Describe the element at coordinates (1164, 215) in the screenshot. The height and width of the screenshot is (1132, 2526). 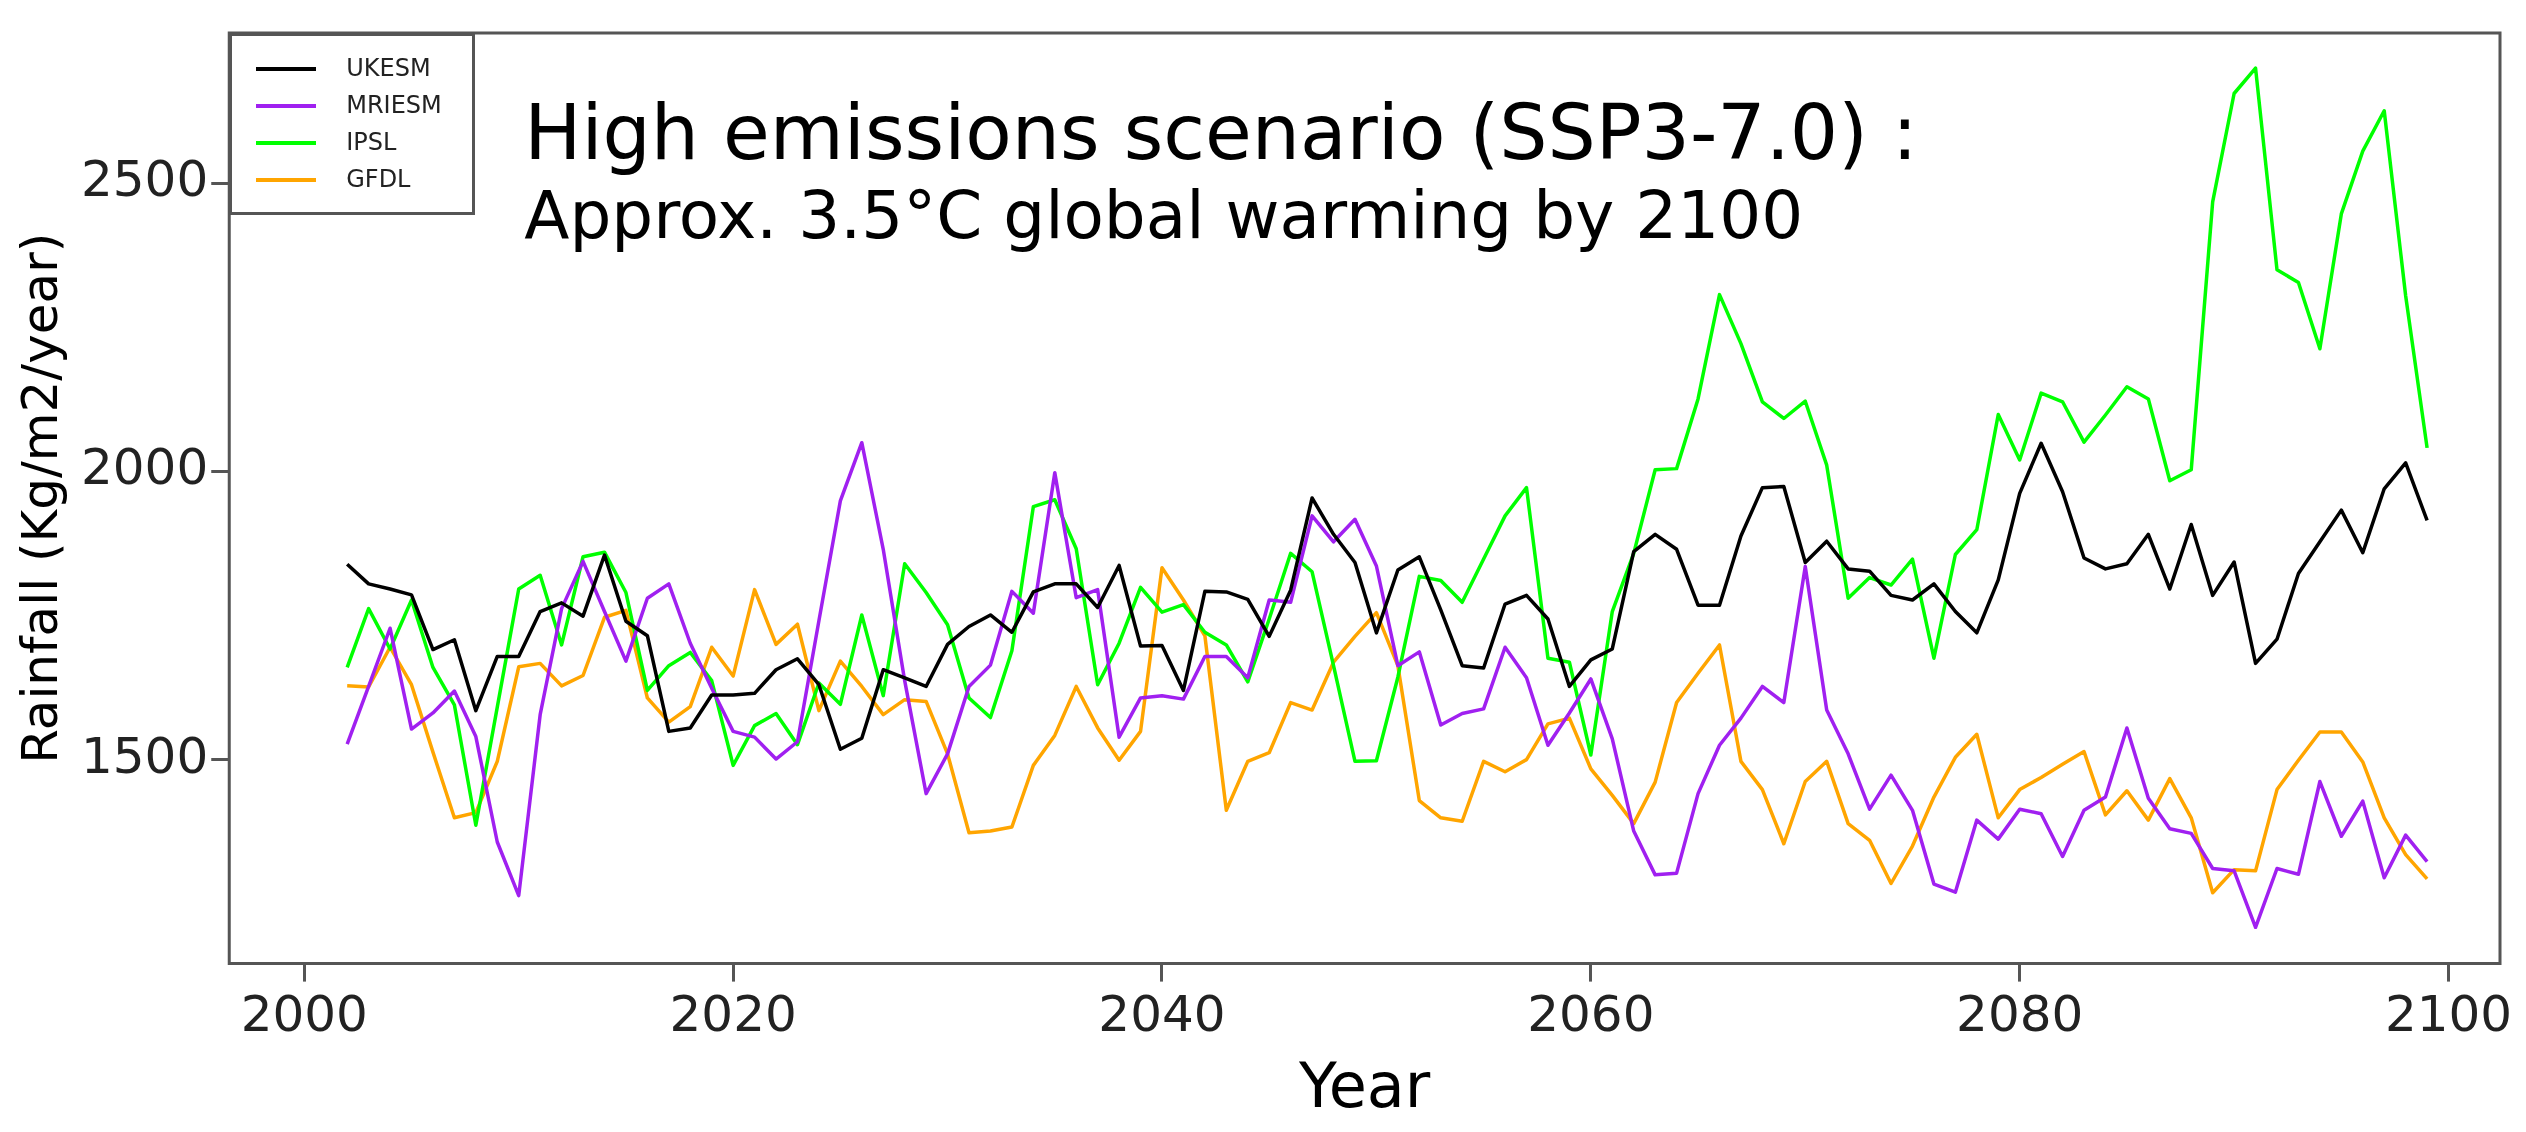
I see `annotation: Approx. 3.5°C global warming by 2100` at that location.